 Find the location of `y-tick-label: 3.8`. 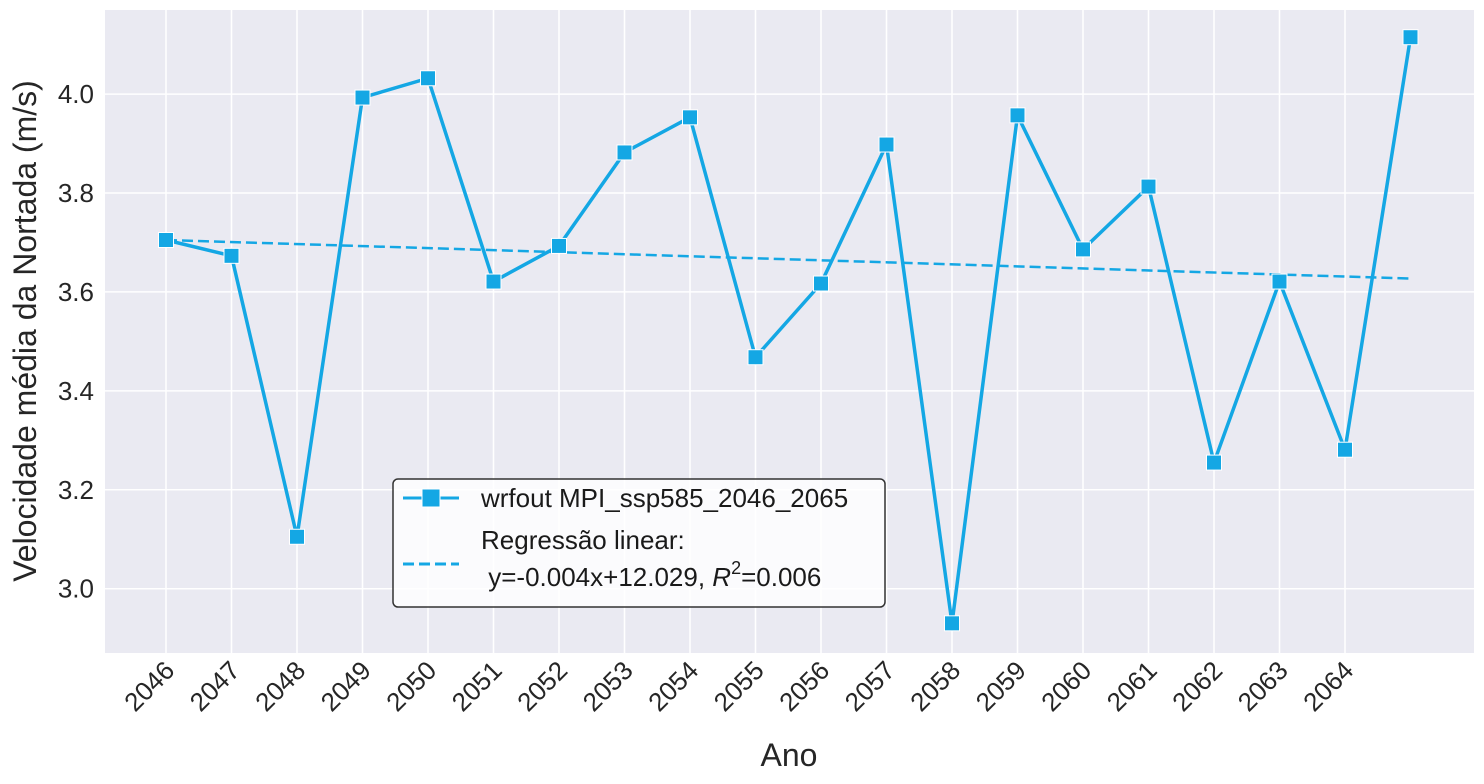

y-tick-label: 3.8 is located at coordinates (76, 193).